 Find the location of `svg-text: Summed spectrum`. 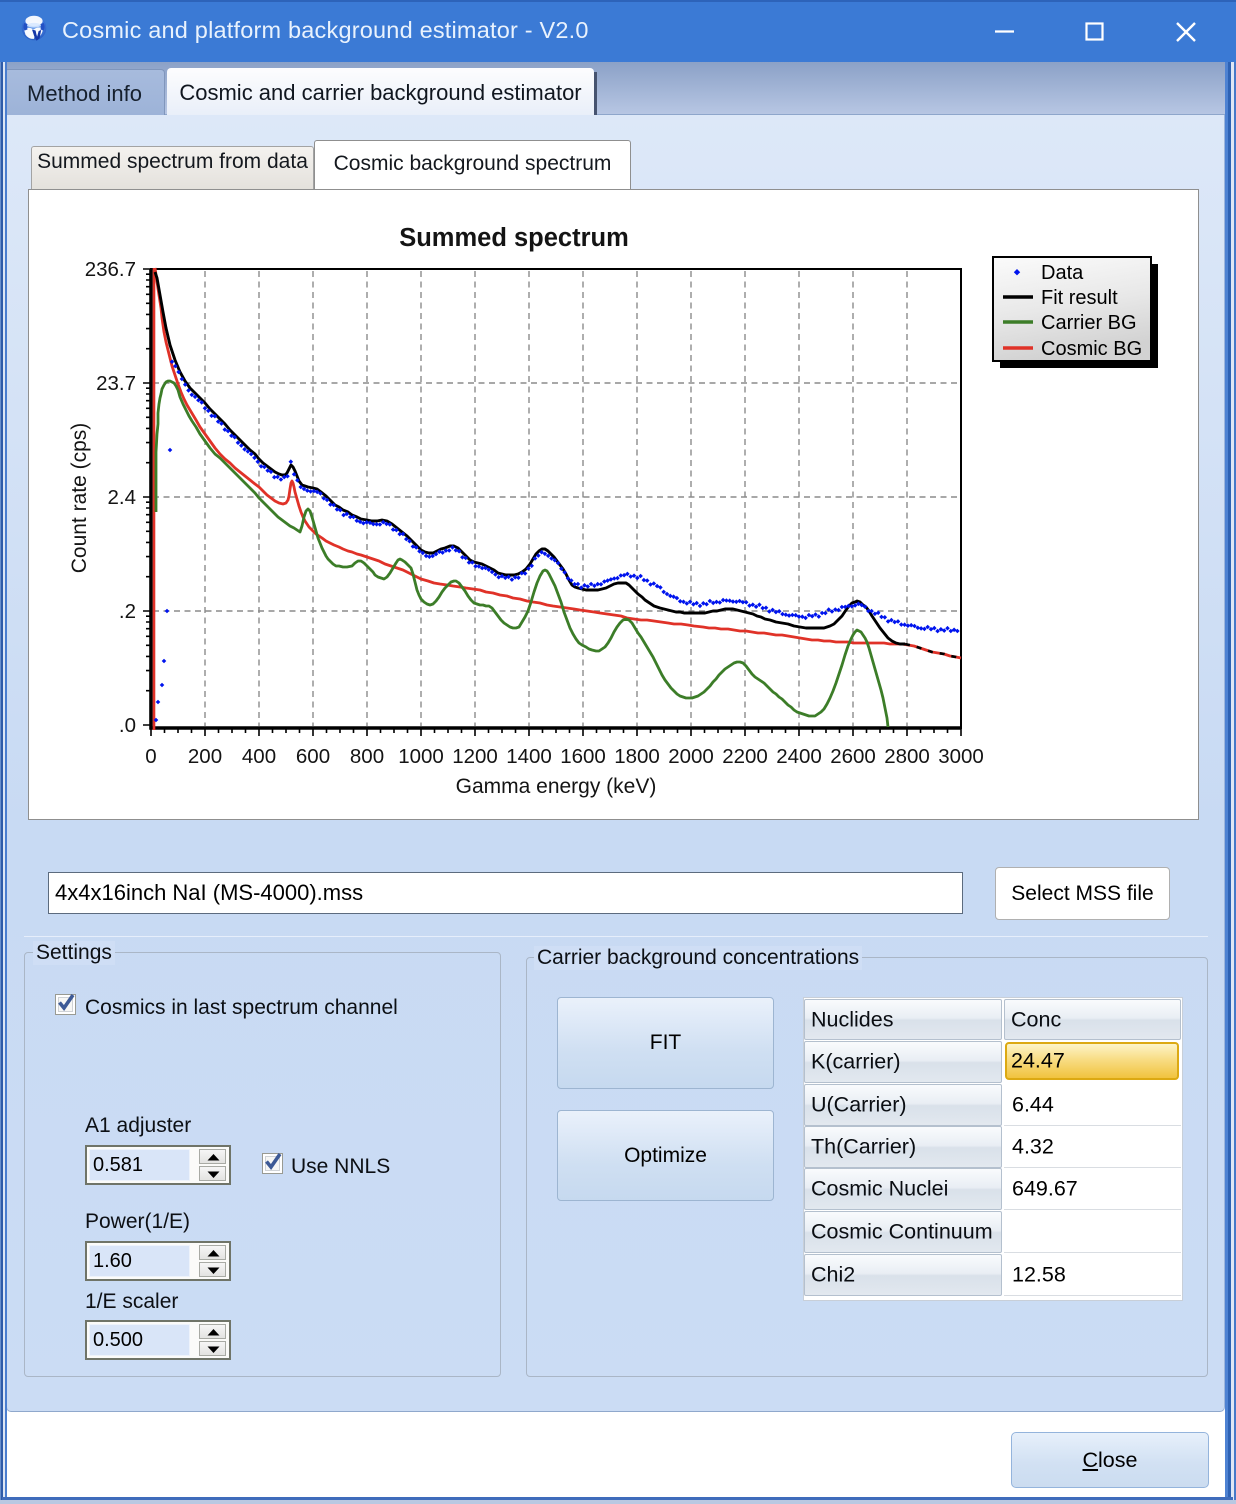

svg-text: Summed spectrum is located at coordinates (514, 238).